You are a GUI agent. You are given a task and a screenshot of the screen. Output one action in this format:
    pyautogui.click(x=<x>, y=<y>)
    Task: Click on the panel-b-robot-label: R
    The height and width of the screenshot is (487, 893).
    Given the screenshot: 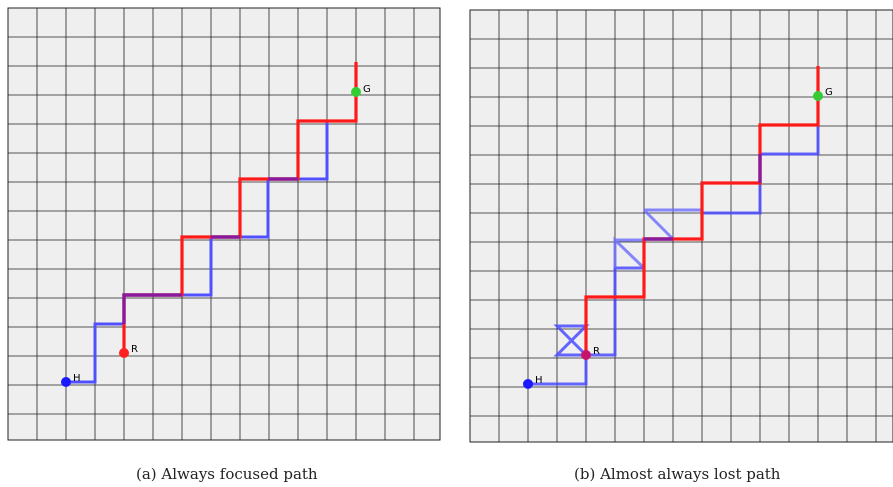 What is the action you would take?
    pyautogui.click(x=596, y=351)
    